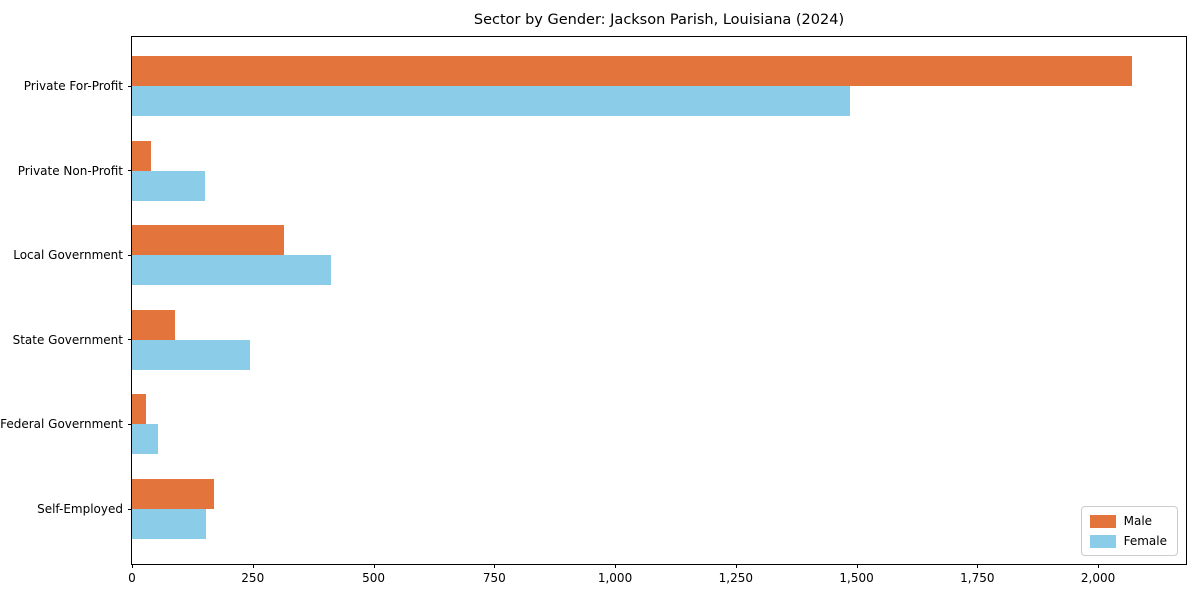 The width and height of the screenshot is (1200, 600). Describe the element at coordinates (494, 578) in the screenshot. I see `xtick-label-750: 750` at that location.